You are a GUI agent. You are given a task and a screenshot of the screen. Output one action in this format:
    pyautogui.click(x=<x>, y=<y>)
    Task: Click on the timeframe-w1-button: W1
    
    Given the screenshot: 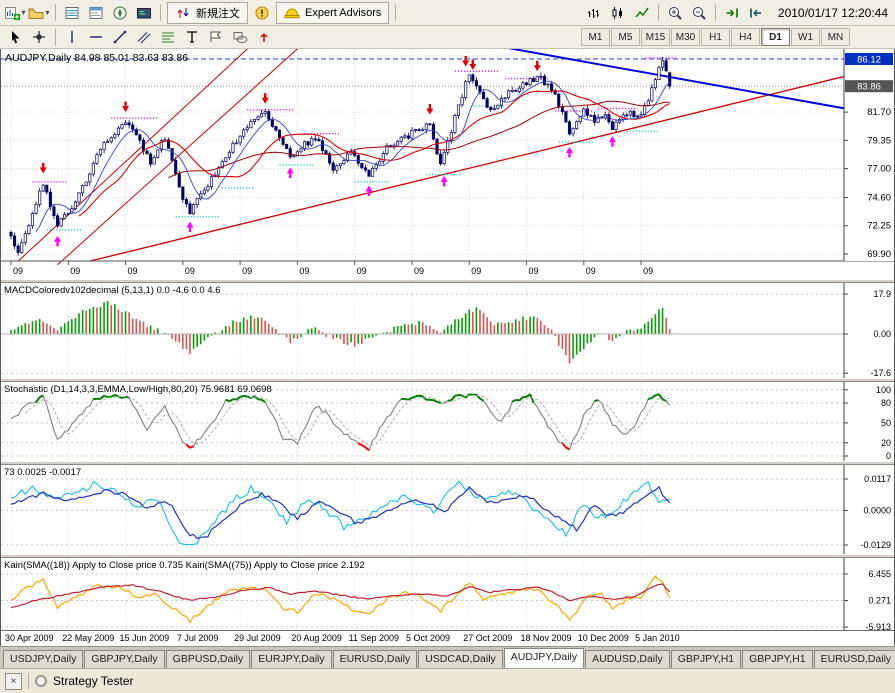 What is the action you would take?
    pyautogui.click(x=805, y=37)
    